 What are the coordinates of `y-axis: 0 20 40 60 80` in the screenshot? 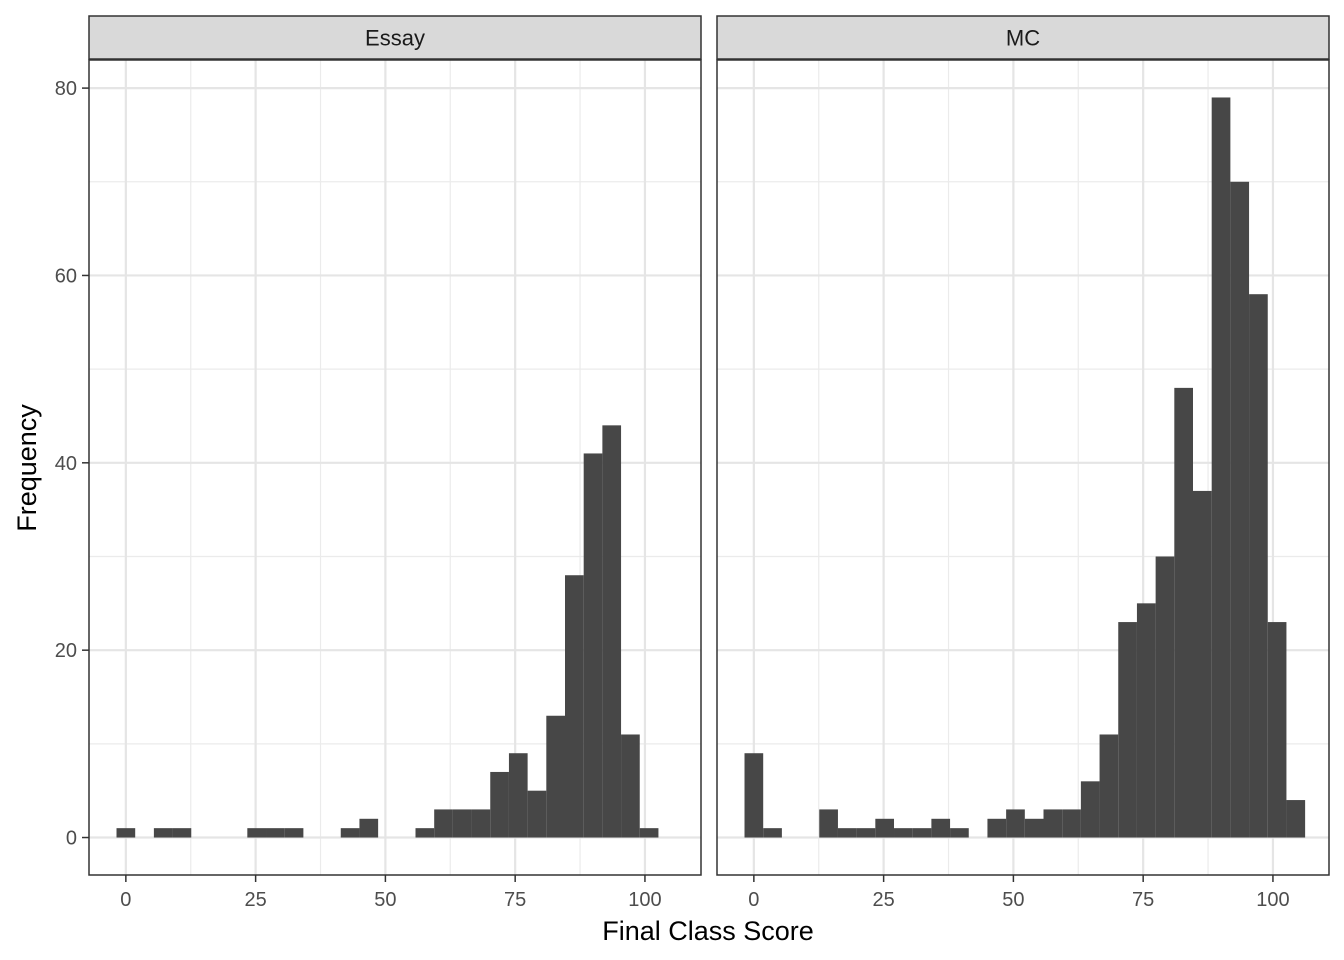 It's located at (72, 464).